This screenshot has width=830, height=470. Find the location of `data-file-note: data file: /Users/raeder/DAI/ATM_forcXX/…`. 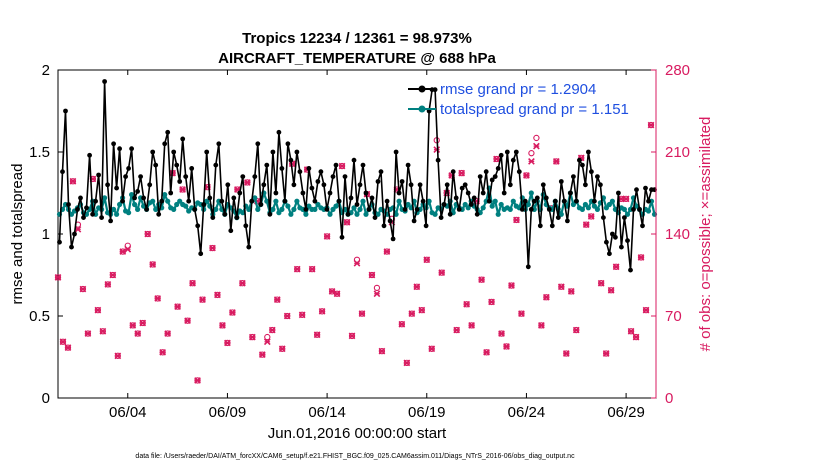

data-file-note: data file: /Users/raeder/DAI/ATM_forcXX/… is located at coordinates (355, 456).